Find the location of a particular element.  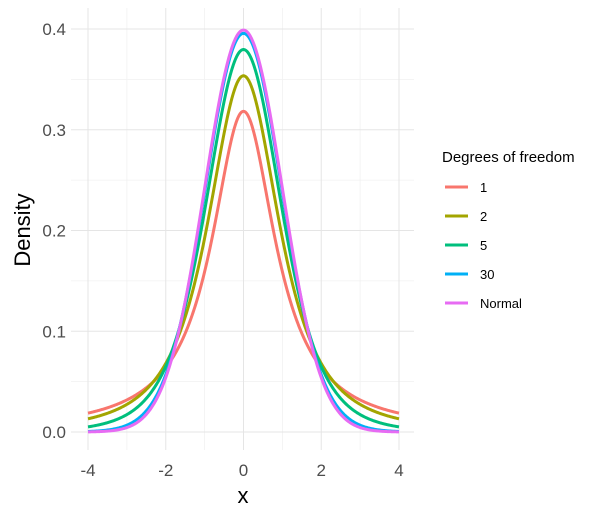

legend-items: 1 2 5 30 Normal is located at coordinates (483, 245).